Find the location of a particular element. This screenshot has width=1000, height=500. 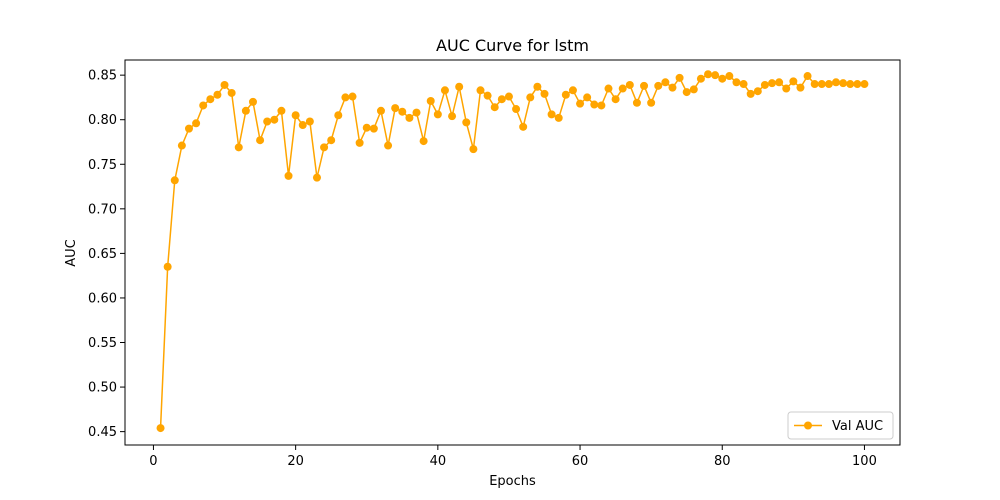

x-axis: 0 20 40 60 80 100 is located at coordinates (513, 457).